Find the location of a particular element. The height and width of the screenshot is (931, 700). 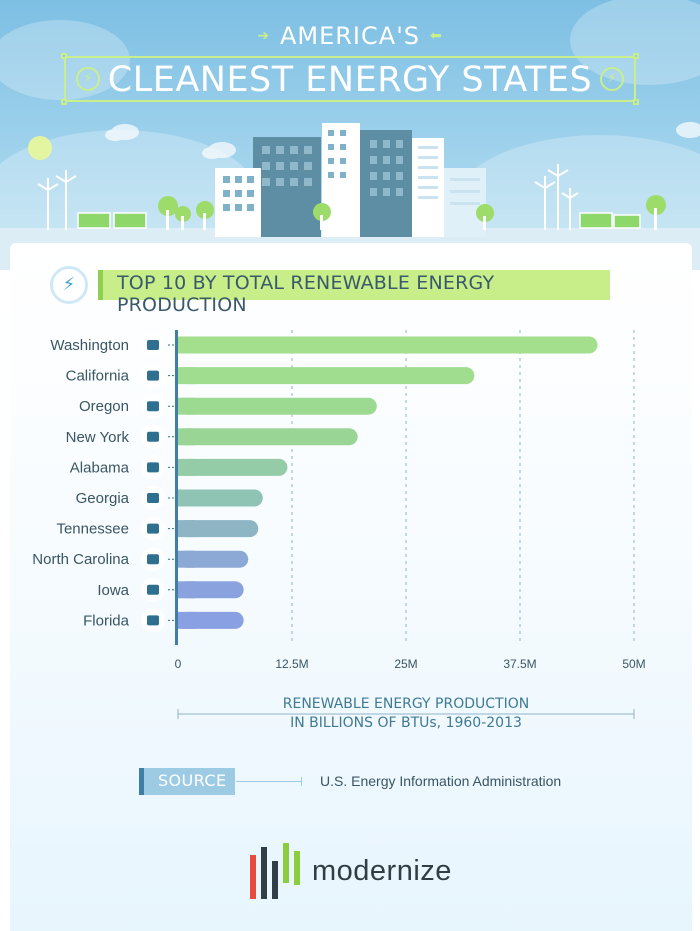

category-label: California is located at coordinates (98, 376).